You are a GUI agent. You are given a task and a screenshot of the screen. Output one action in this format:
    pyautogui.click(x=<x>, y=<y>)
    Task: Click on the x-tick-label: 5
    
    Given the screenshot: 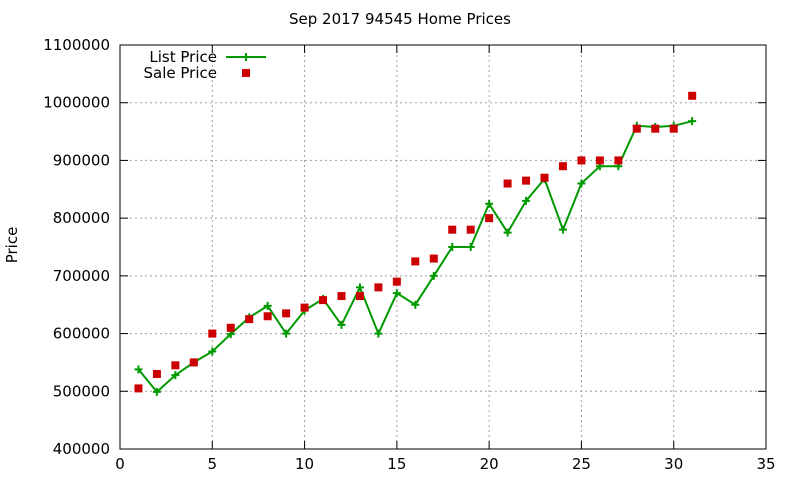 What is the action you would take?
    pyautogui.click(x=213, y=464)
    